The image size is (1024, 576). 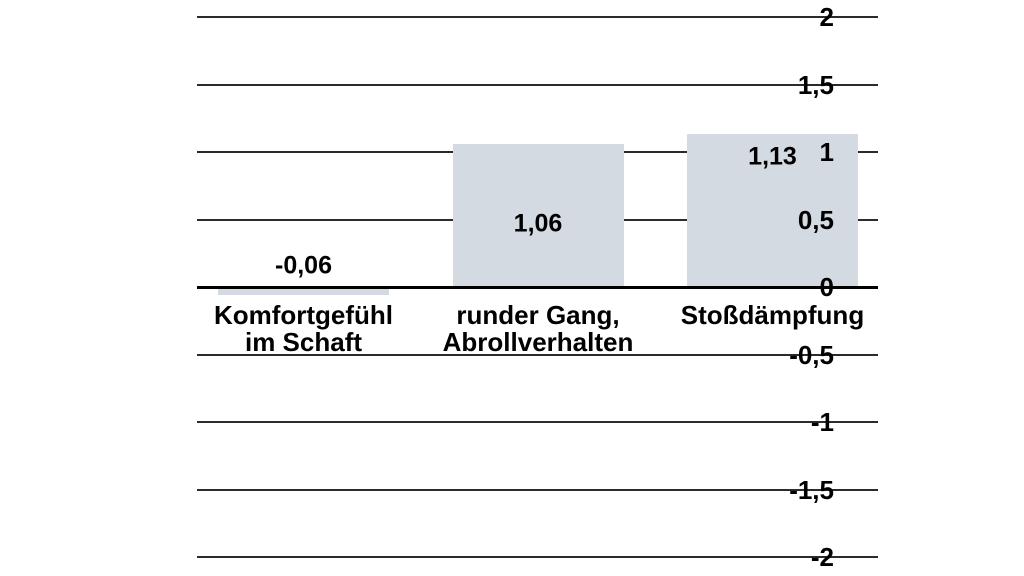 What do you see at coordinates (538, 341) in the screenshot?
I see `category-label-line: Abrollverhalten` at bounding box center [538, 341].